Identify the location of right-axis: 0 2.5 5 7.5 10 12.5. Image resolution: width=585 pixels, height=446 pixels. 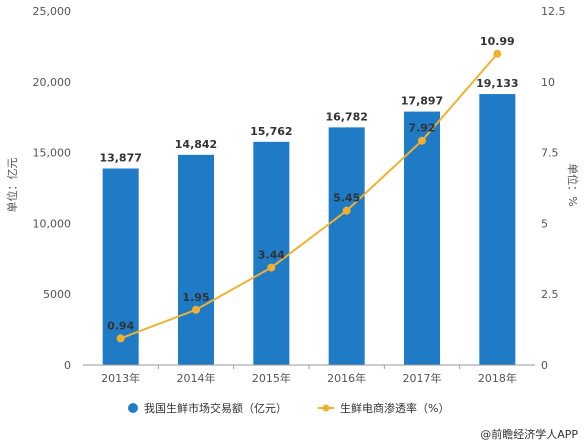
(553, 188).